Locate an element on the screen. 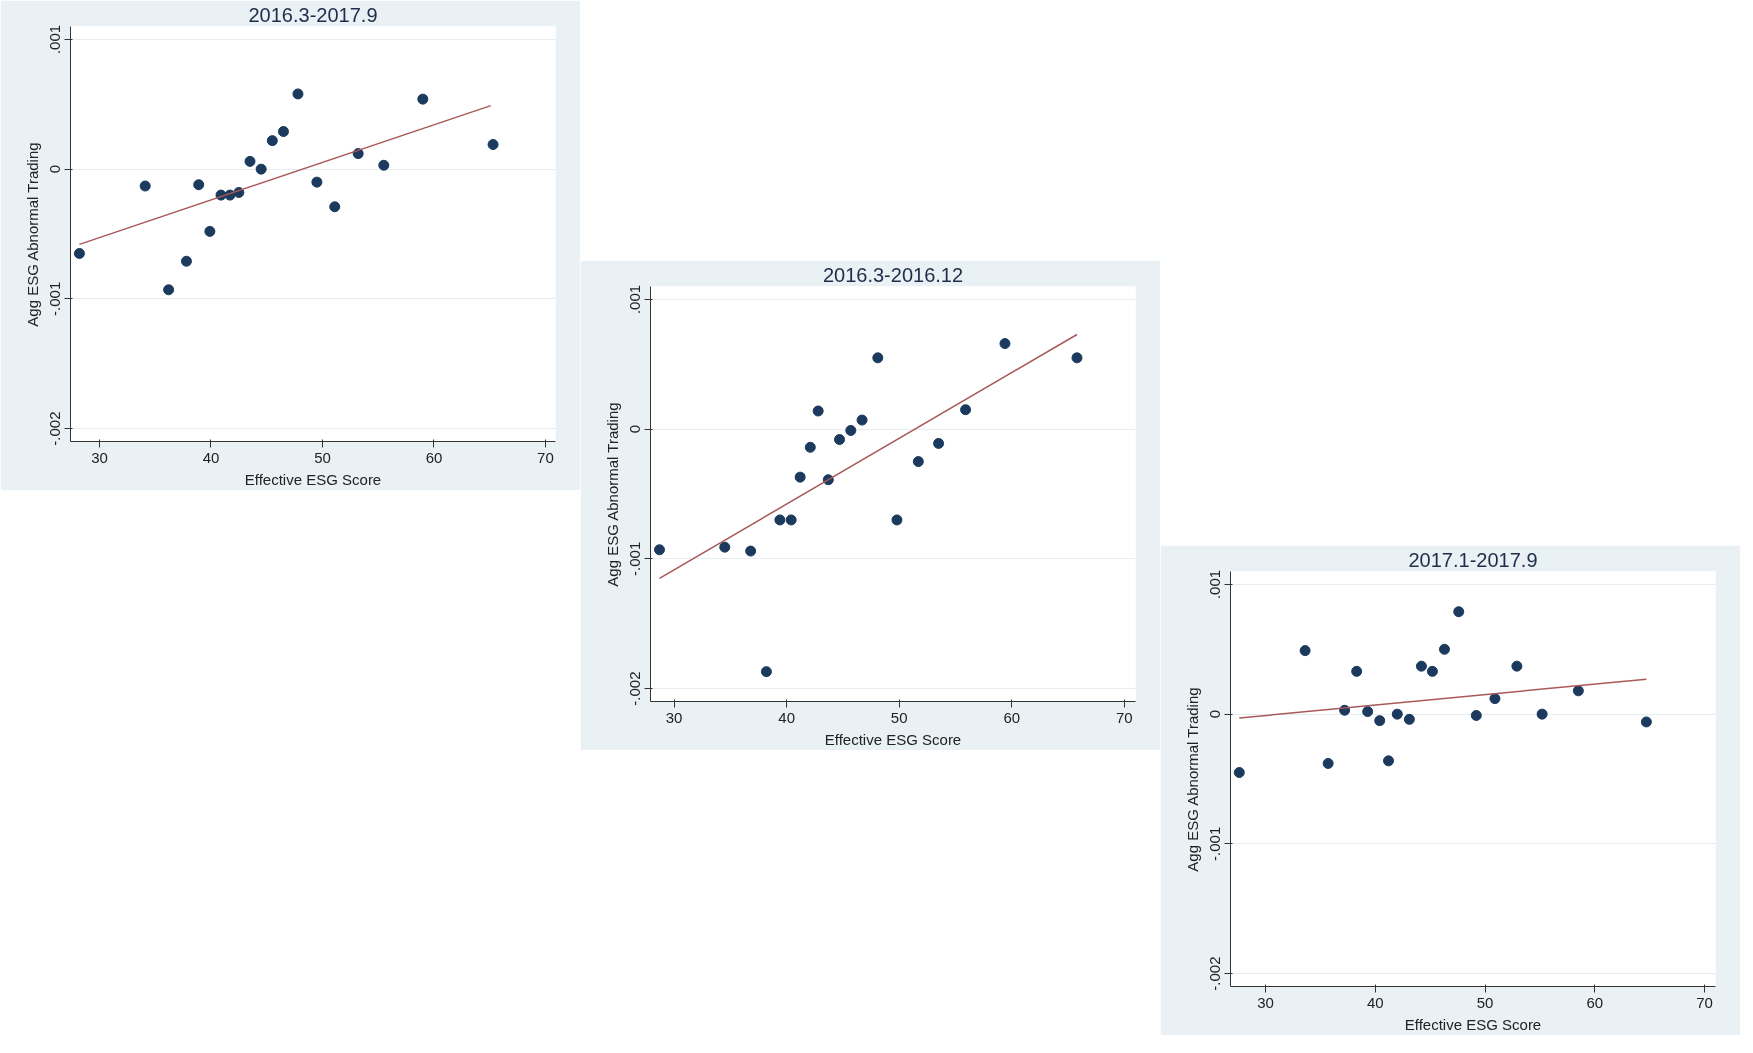  chart-title: 2016.3-2016.12 is located at coordinates (893, 274).